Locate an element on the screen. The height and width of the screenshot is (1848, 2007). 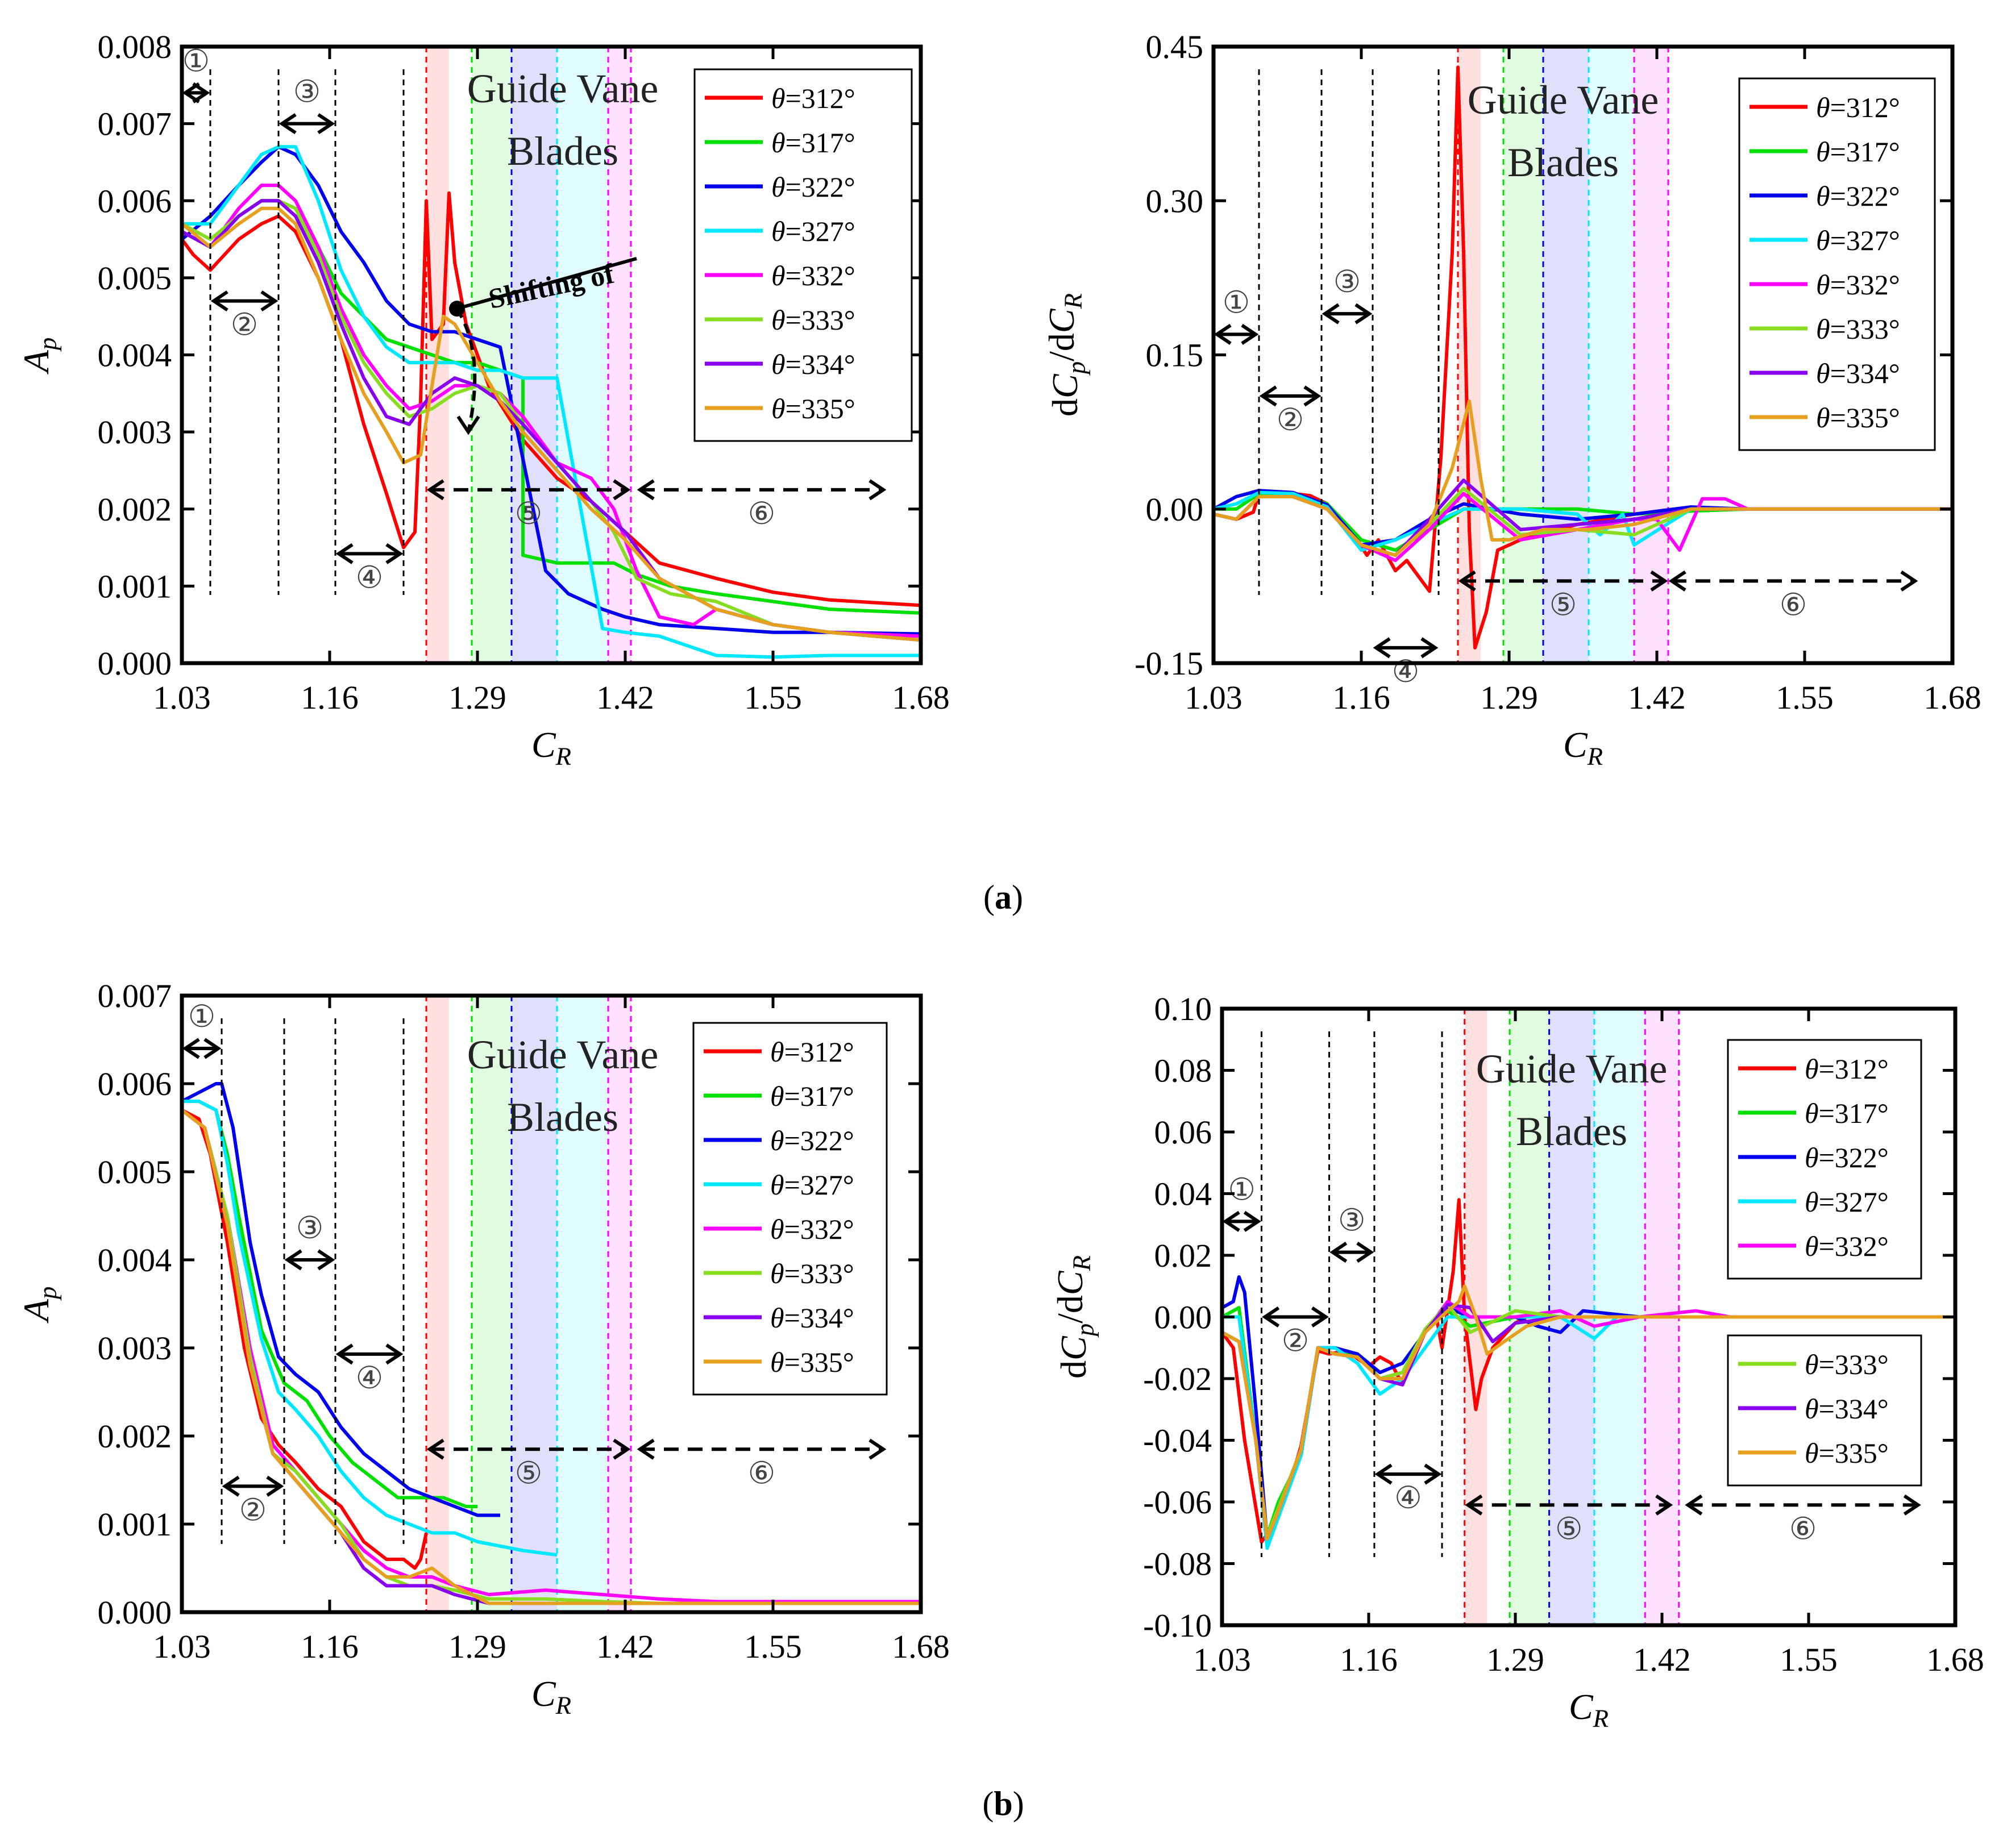
legend-label: θ=332° is located at coordinates (812, 1229).